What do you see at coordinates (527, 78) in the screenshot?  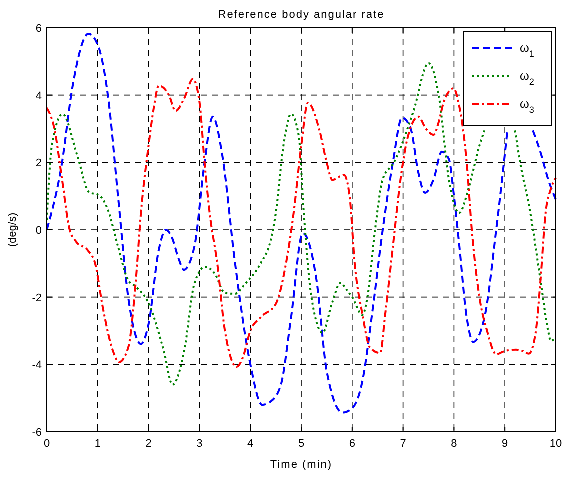 I see `legend-label: ω$_{2}$` at bounding box center [527, 78].